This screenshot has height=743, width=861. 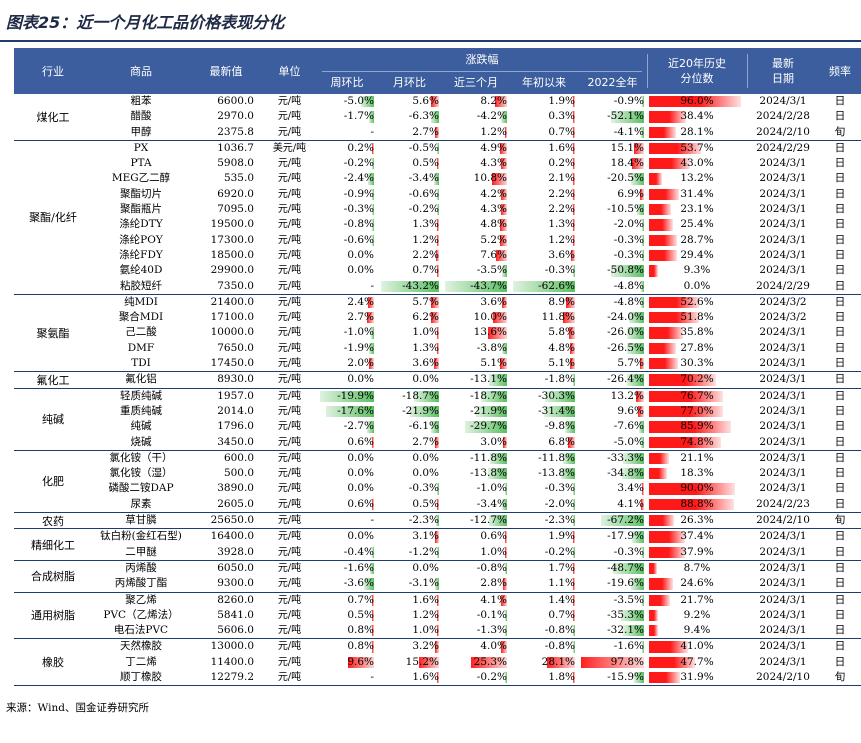 I want to click on latest-value: 600.0, so click(x=238, y=457).